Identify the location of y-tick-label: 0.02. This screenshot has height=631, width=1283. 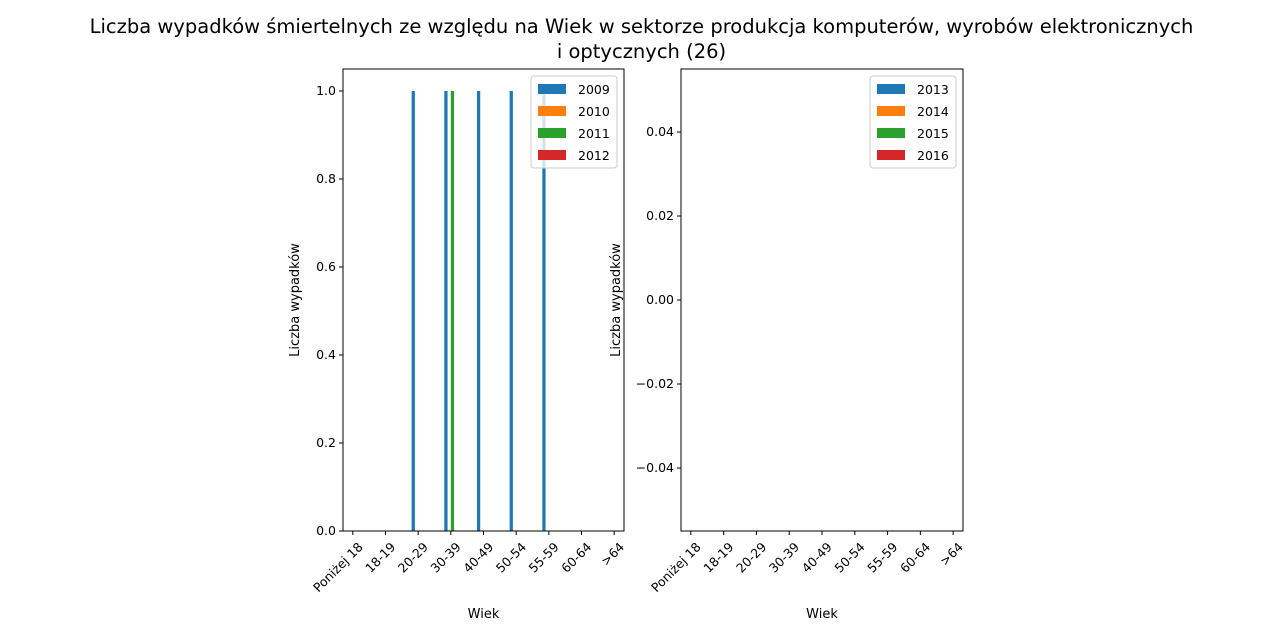
(660, 215).